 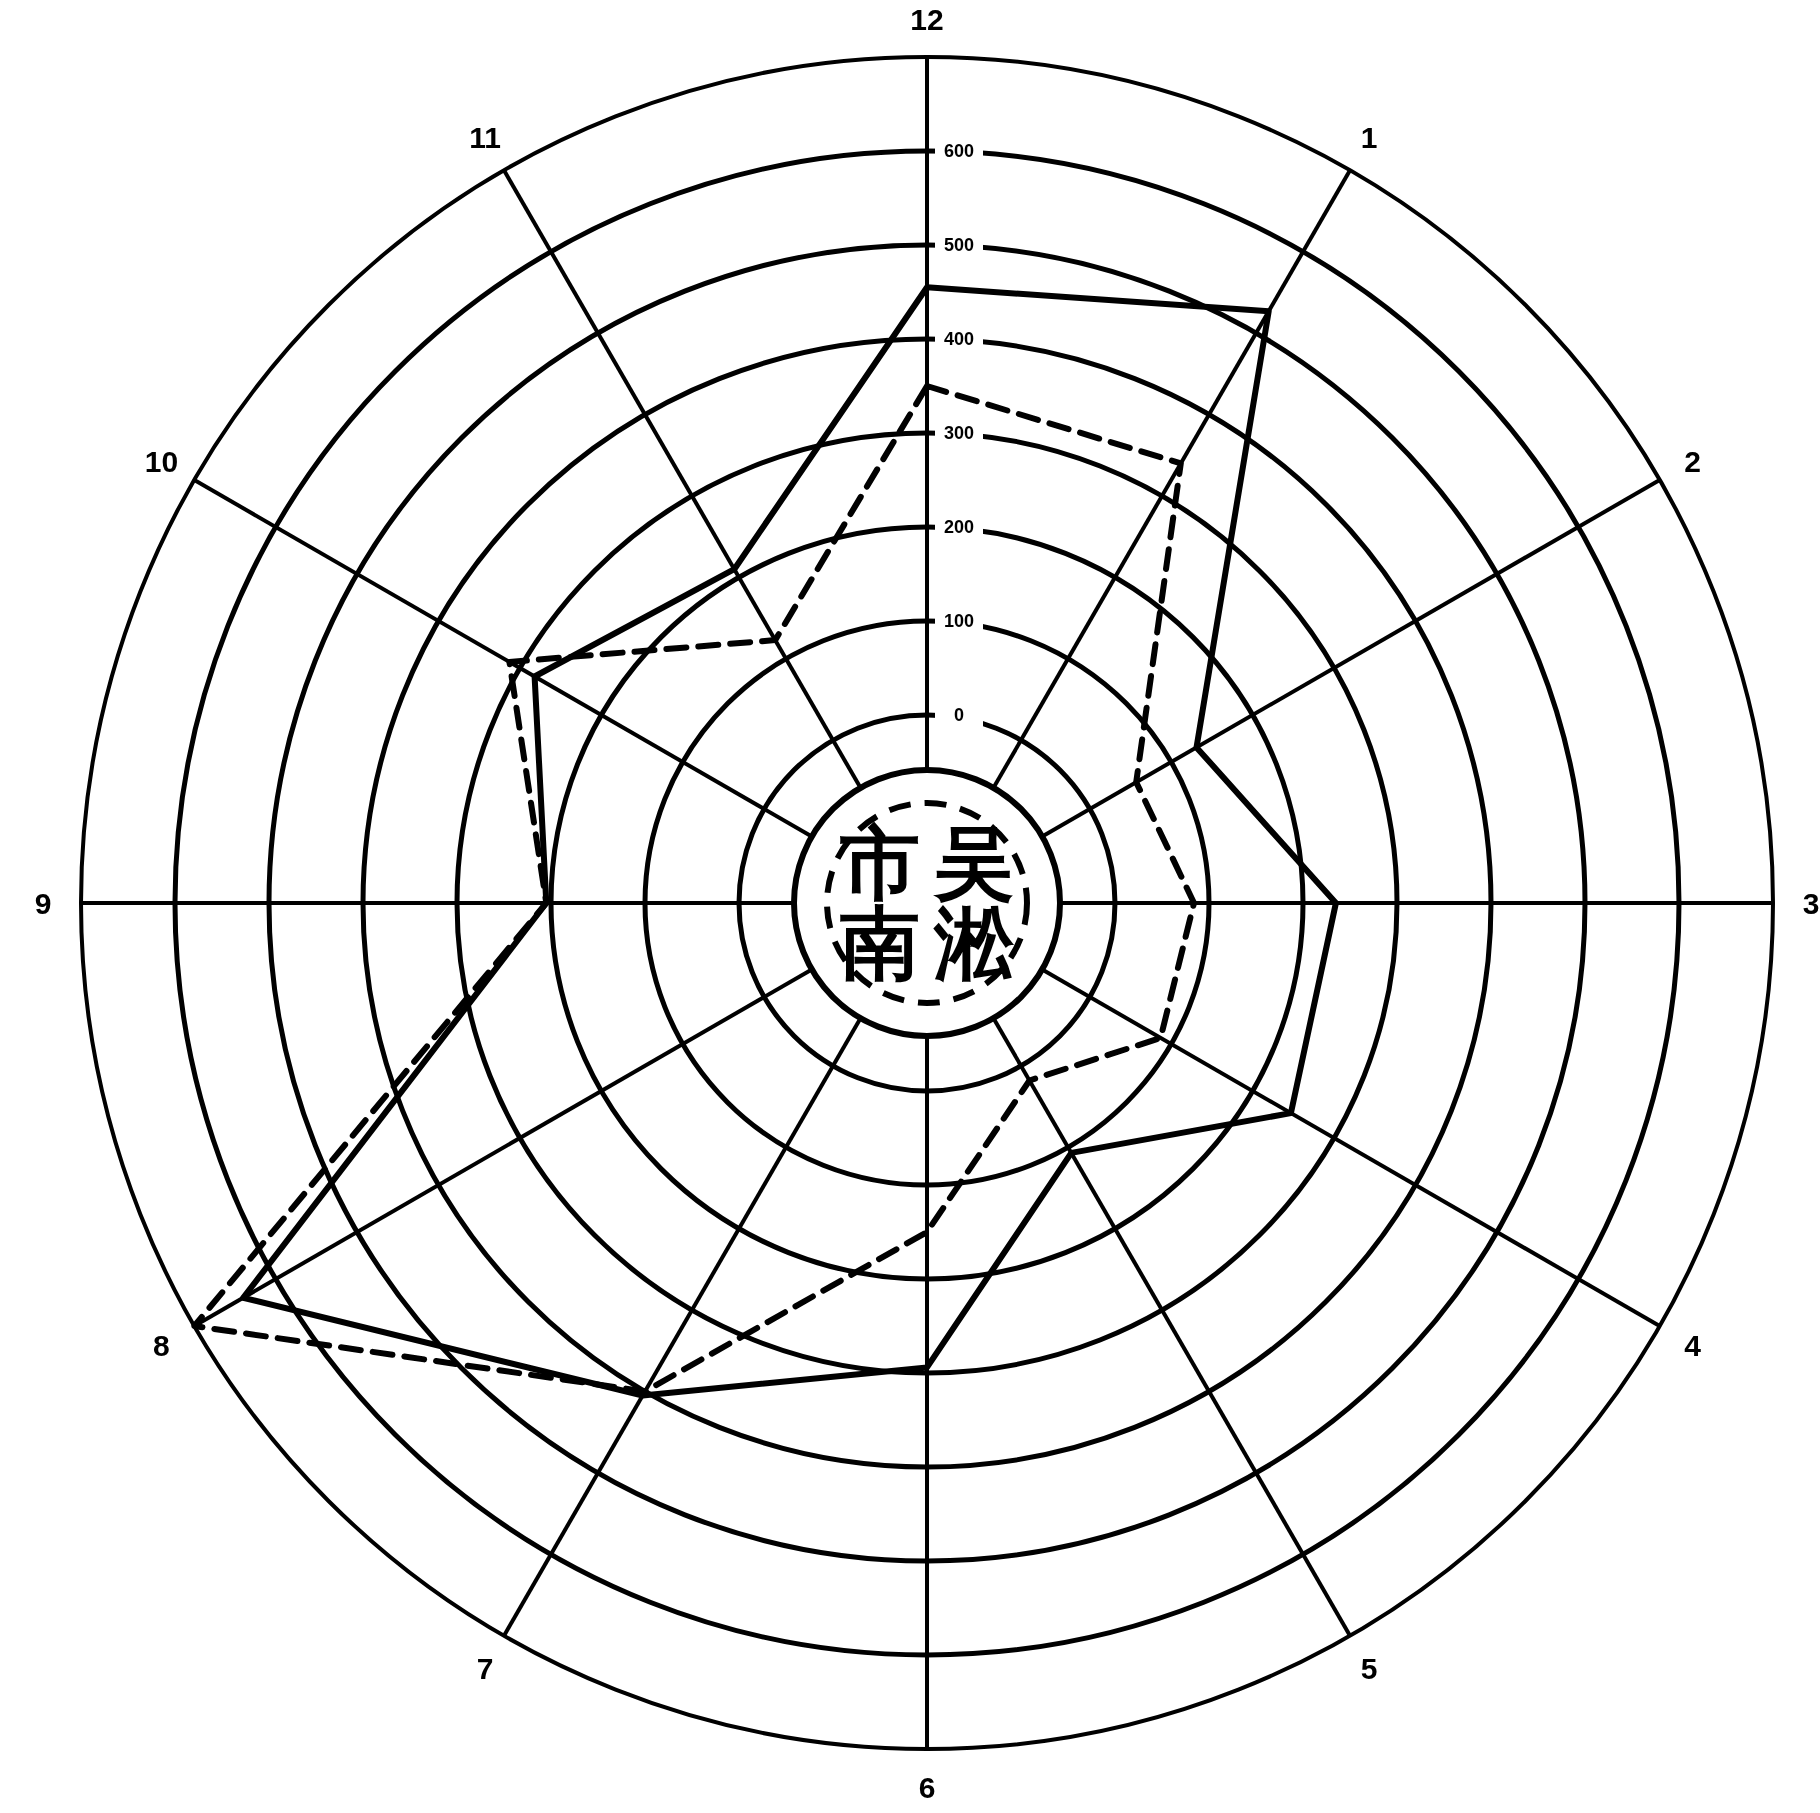 I want to click on y-tick-label: 400, so click(x=959, y=339).